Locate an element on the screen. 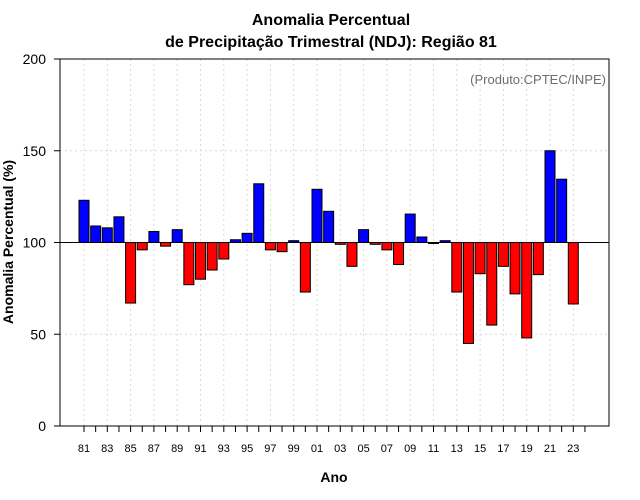  bar-2015 is located at coordinates (480, 258).